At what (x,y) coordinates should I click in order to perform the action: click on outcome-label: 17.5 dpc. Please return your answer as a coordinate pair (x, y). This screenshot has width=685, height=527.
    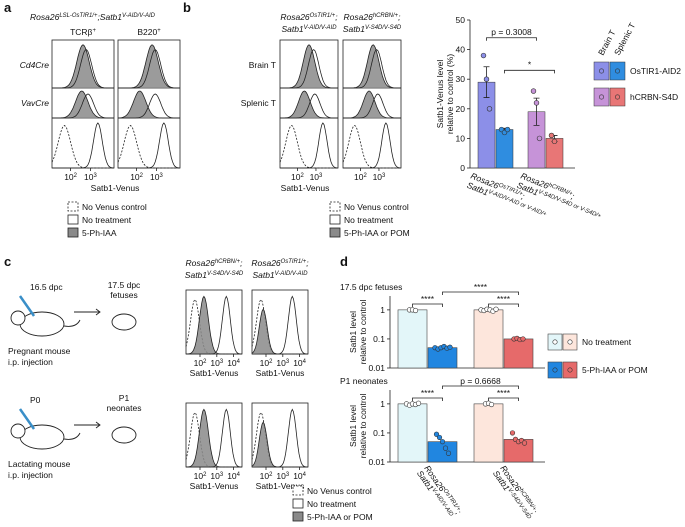
    Looking at the image, I should click on (124, 285).